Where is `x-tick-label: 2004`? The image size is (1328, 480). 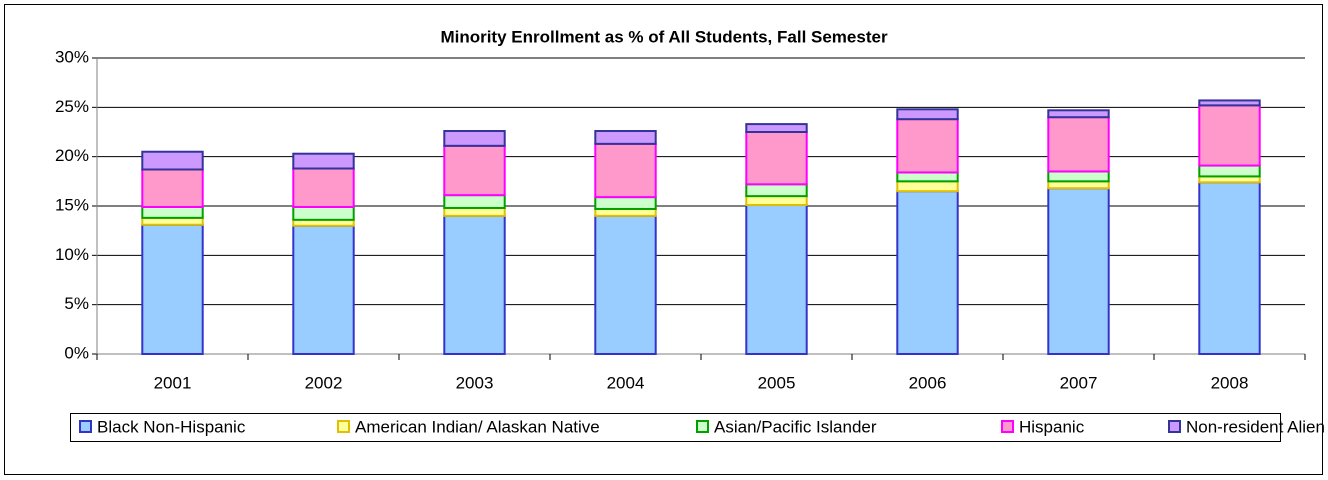
x-tick-label: 2004 is located at coordinates (626, 382).